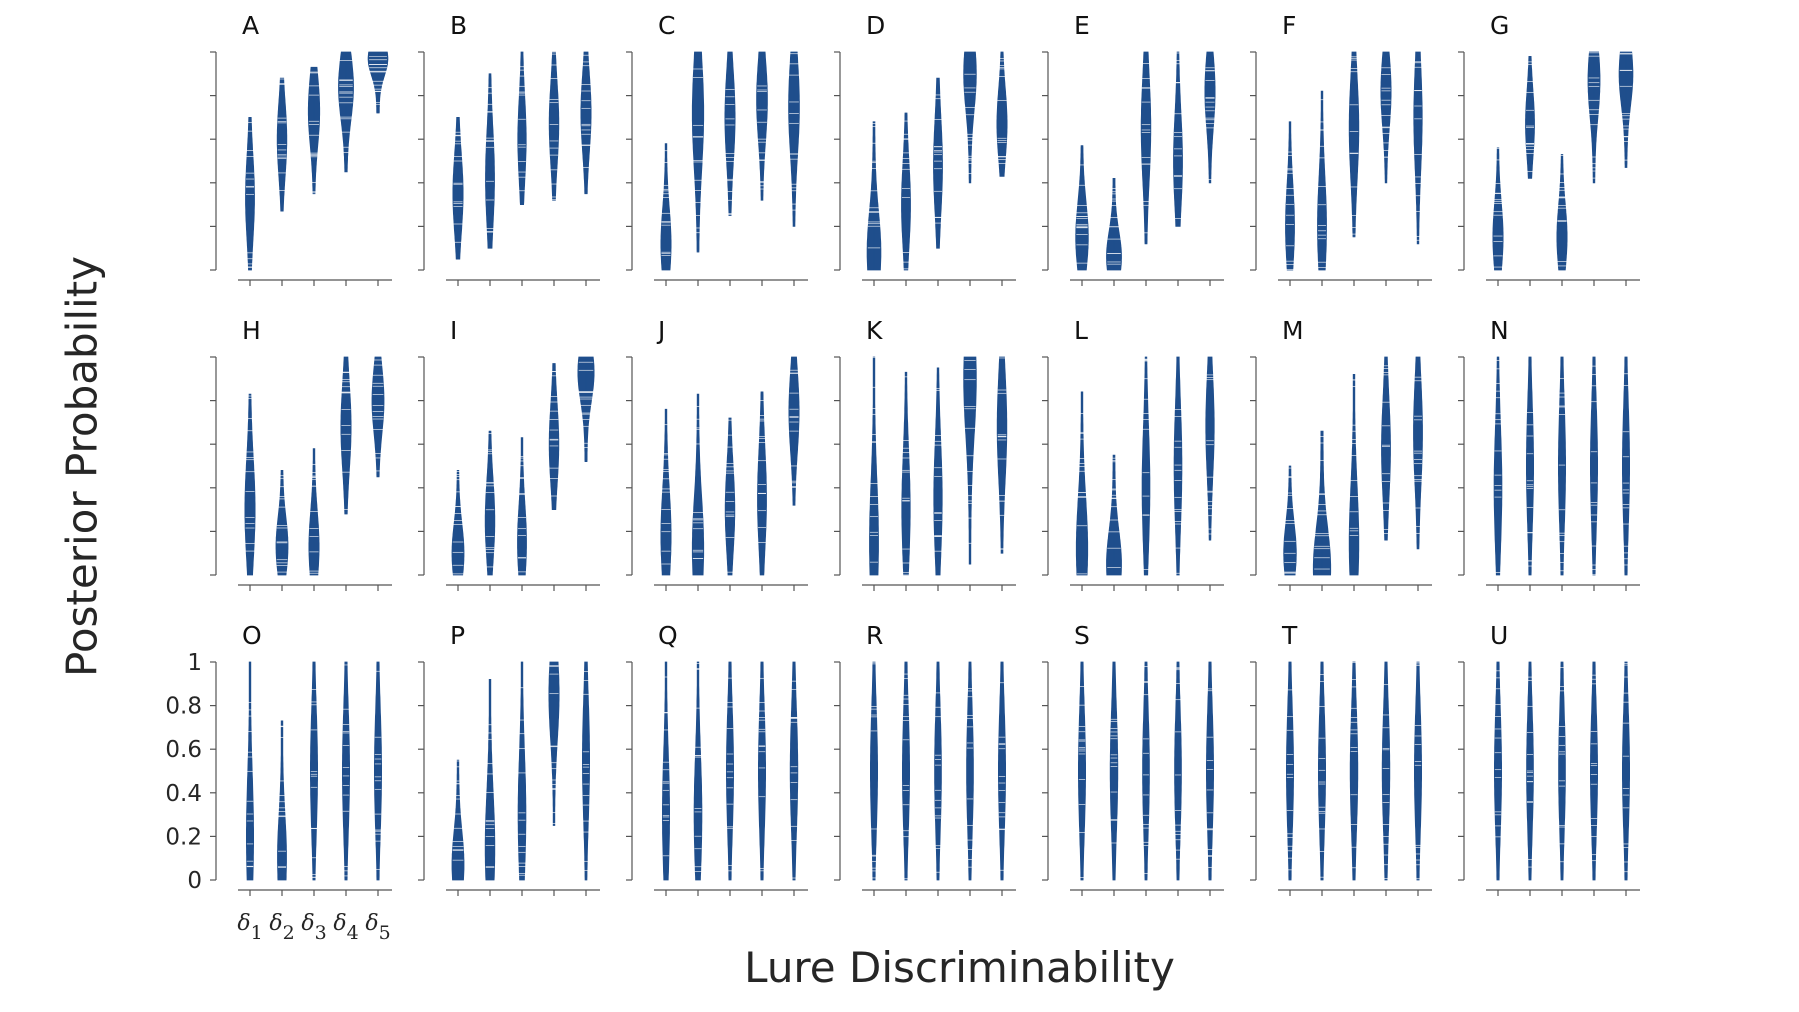 The width and height of the screenshot is (1799, 1012). What do you see at coordinates (925, 758) in the screenshot?
I see `panel-R: R` at bounding box center [925, 758].